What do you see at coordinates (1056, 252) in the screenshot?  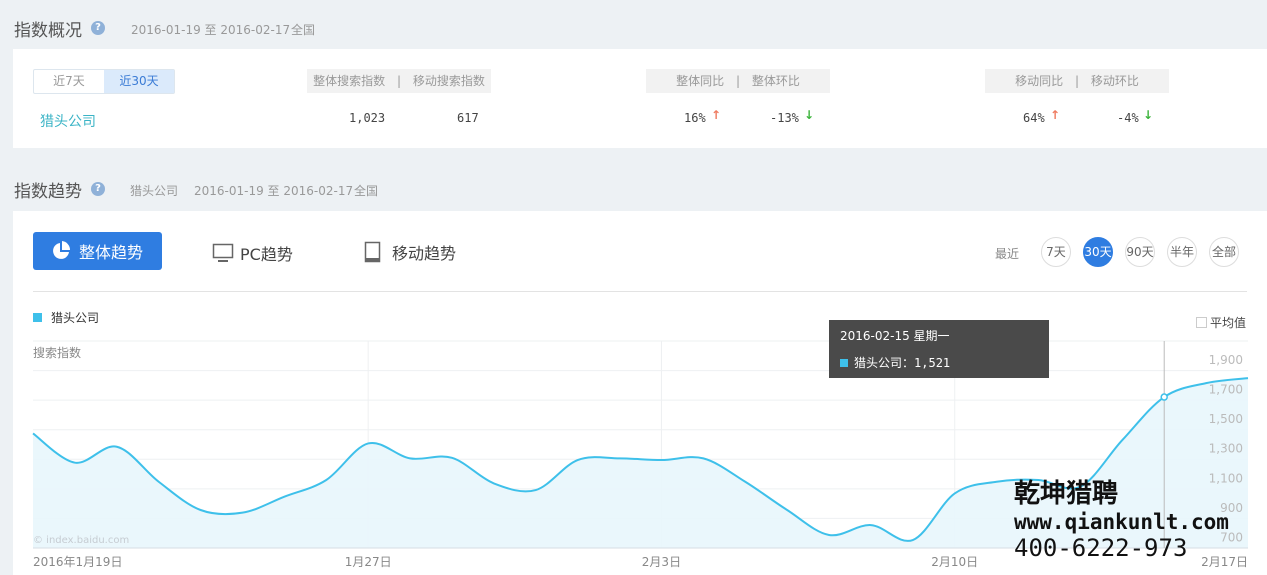 I see `period-7d: 7天` at bounding box center [1056, 252].